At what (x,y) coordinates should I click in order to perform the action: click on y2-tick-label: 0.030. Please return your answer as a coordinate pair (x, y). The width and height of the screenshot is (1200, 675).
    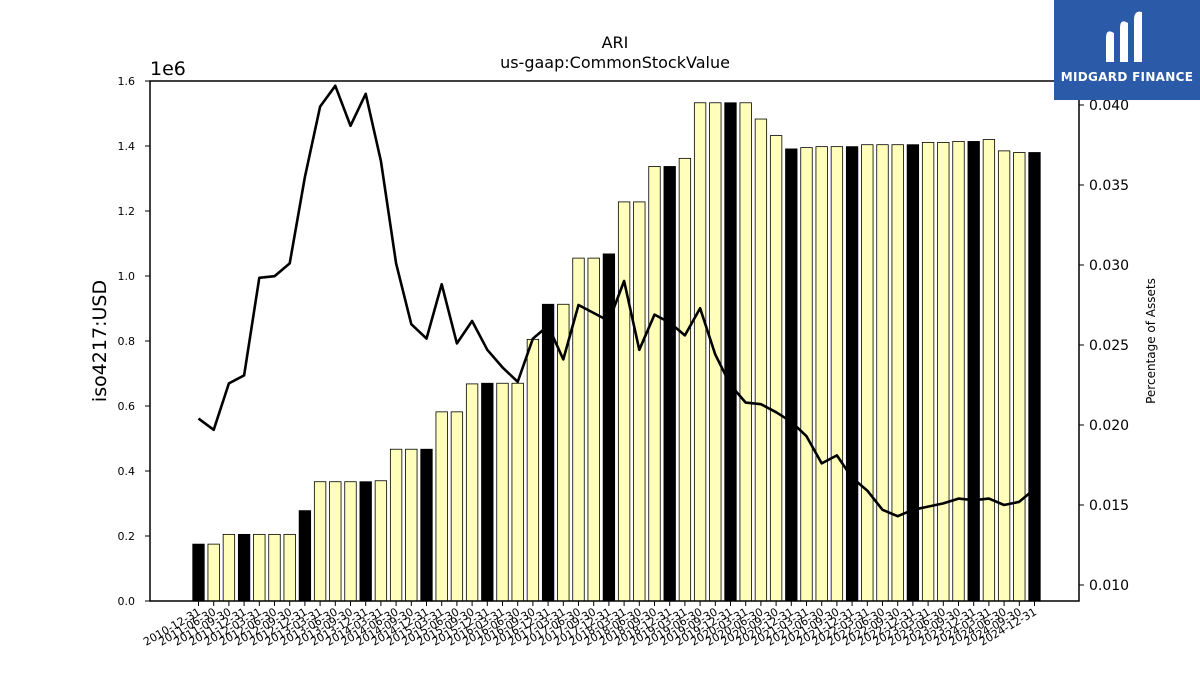
    Looking at the image, I should click on (1109, 266).